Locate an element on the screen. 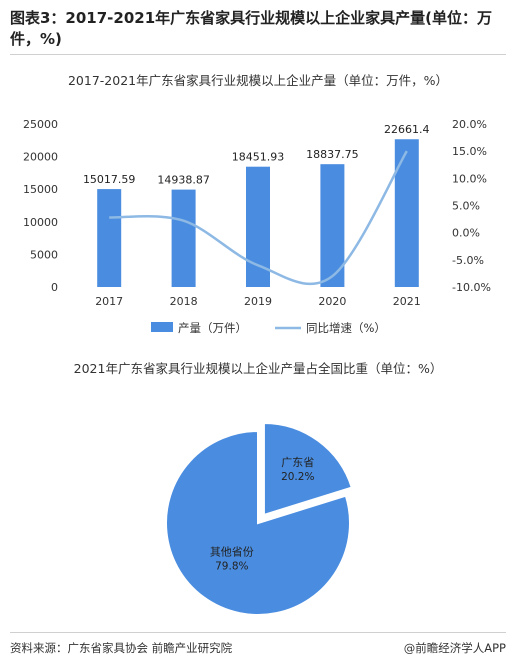 The width and height of the screenshot is (516, 665). y-right-tick-label: 5.0% is located at coordinates (466, 206).